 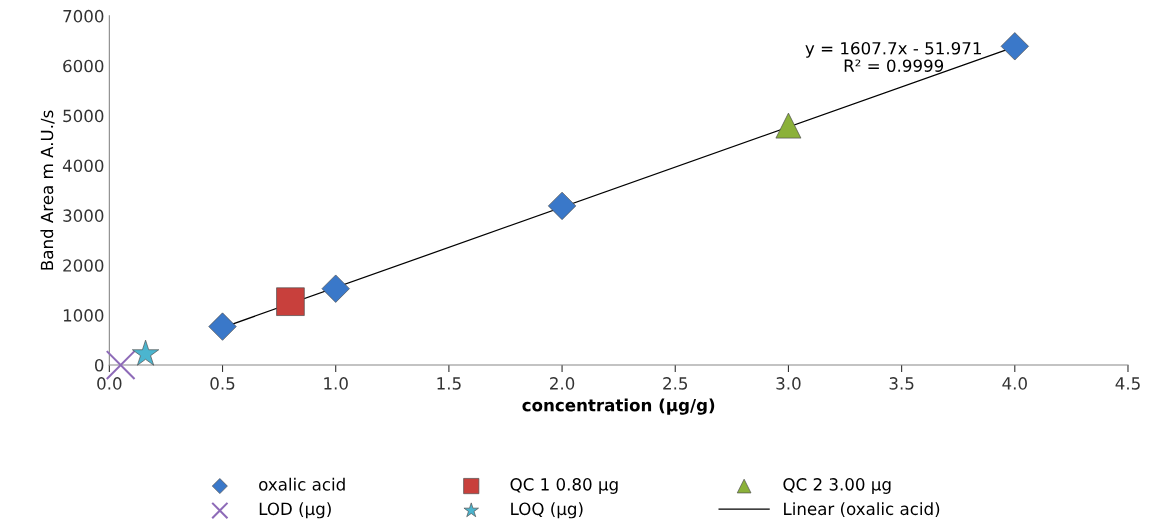 What do you see at coordinates (547, 510) in the screenshot?
I see `legend-label: LOQ (µg)` at bounding box center [547, 510].